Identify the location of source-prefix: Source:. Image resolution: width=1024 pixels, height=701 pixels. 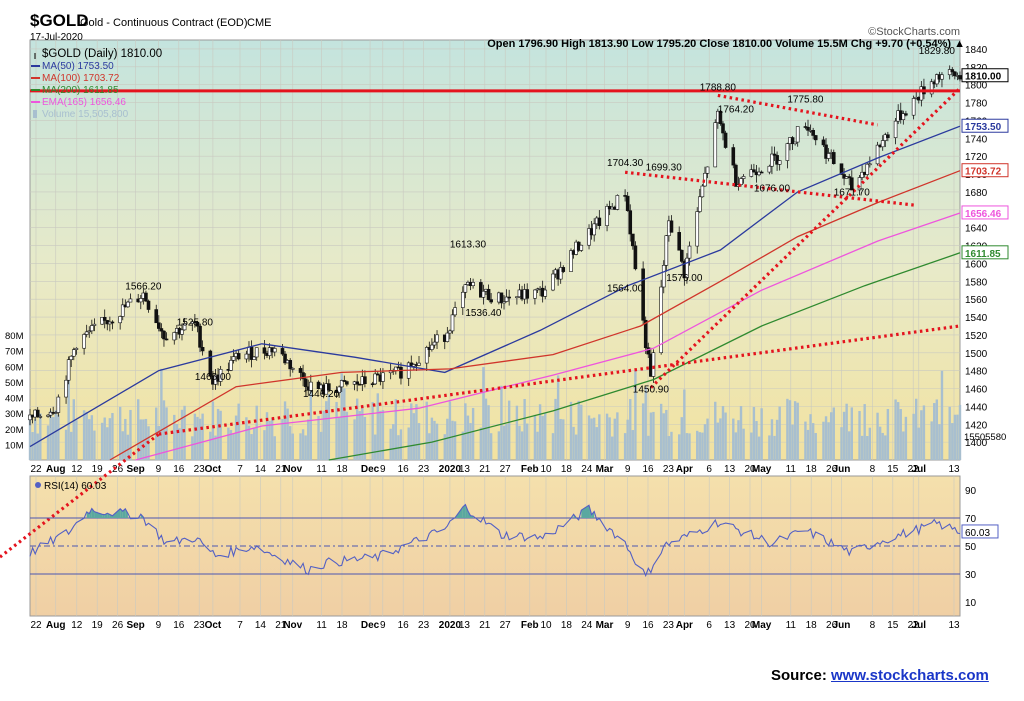
(801, 675).